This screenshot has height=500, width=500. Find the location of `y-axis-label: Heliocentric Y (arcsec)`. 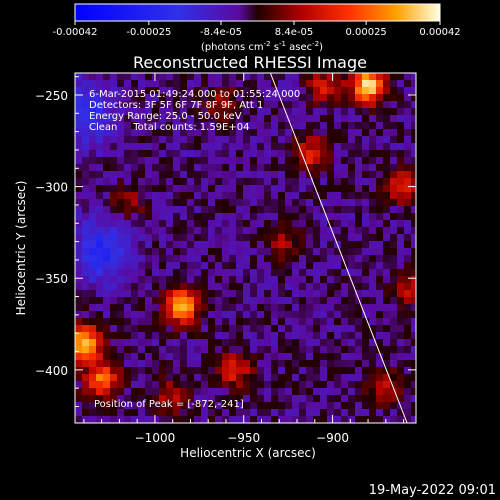

y-axis-label: Heliocentric Y (arcsec) is located at coordinates (21, 248).